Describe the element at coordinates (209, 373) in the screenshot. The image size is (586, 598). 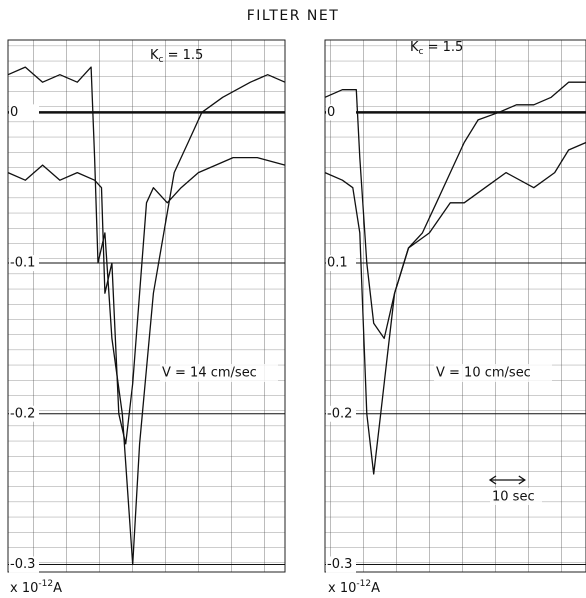
I see `annotation-velocity: V = 14 cm/sec` at that location.